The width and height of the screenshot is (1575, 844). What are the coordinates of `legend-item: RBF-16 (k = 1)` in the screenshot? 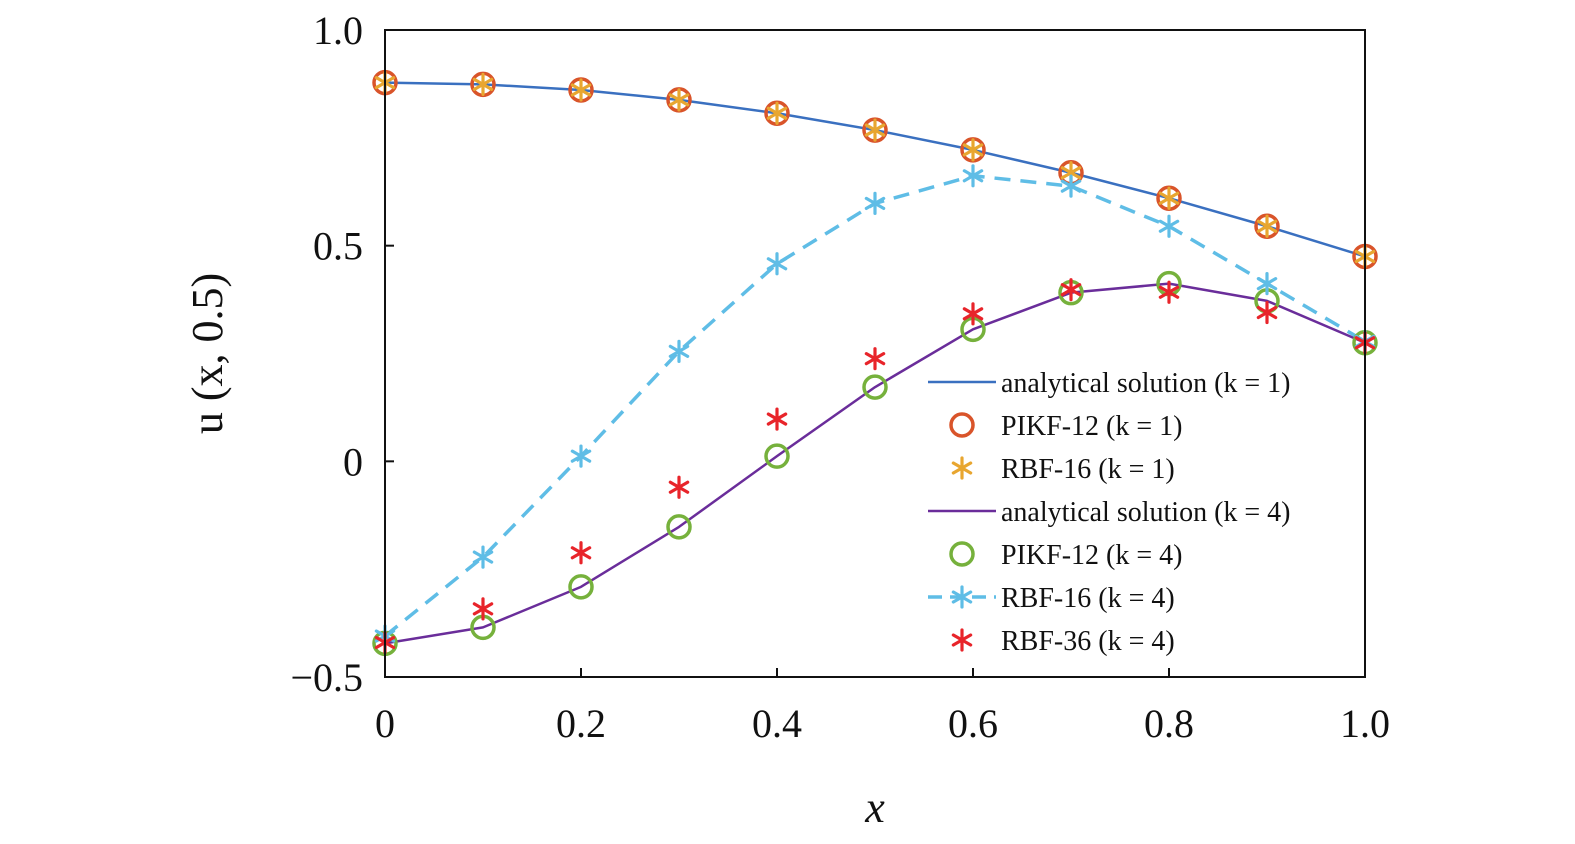 It's located at (1063, 469).